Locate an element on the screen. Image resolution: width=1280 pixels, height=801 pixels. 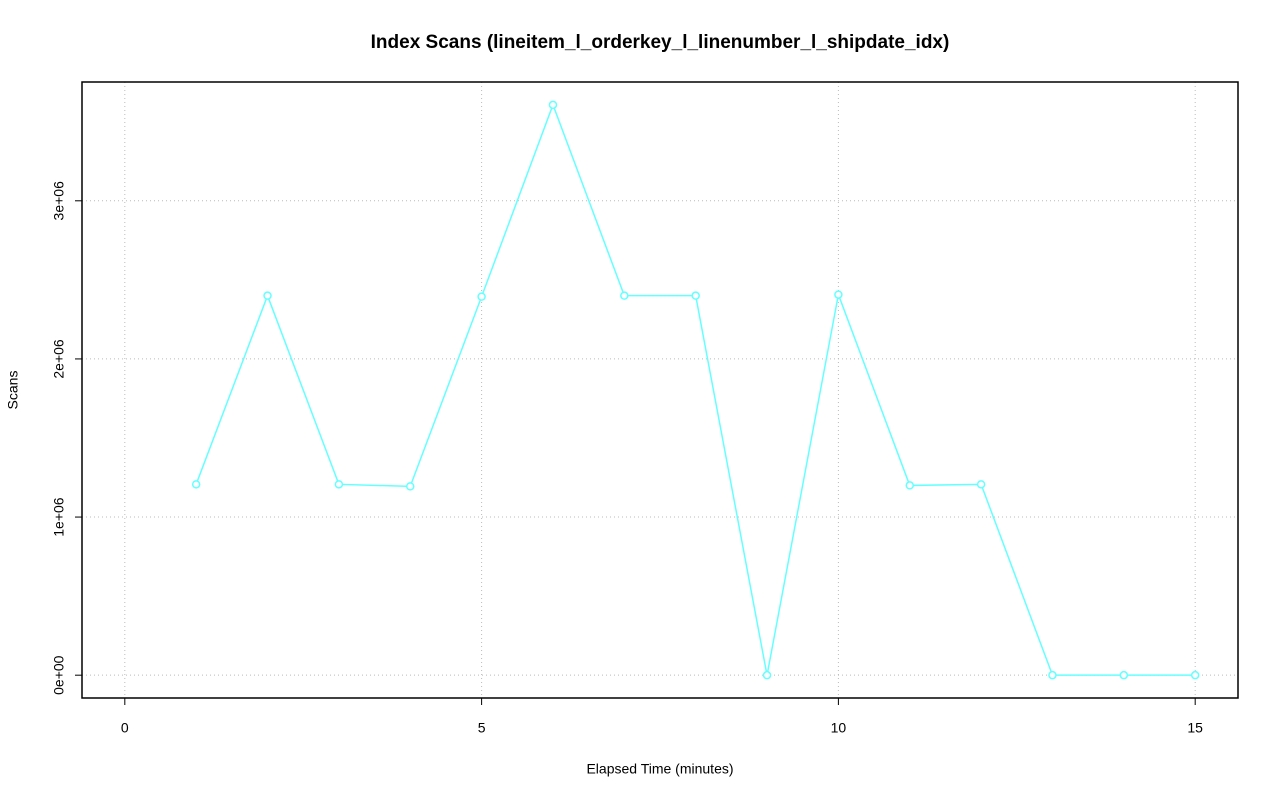
y-axis-label: Scans is located at coordinates (13, 390).